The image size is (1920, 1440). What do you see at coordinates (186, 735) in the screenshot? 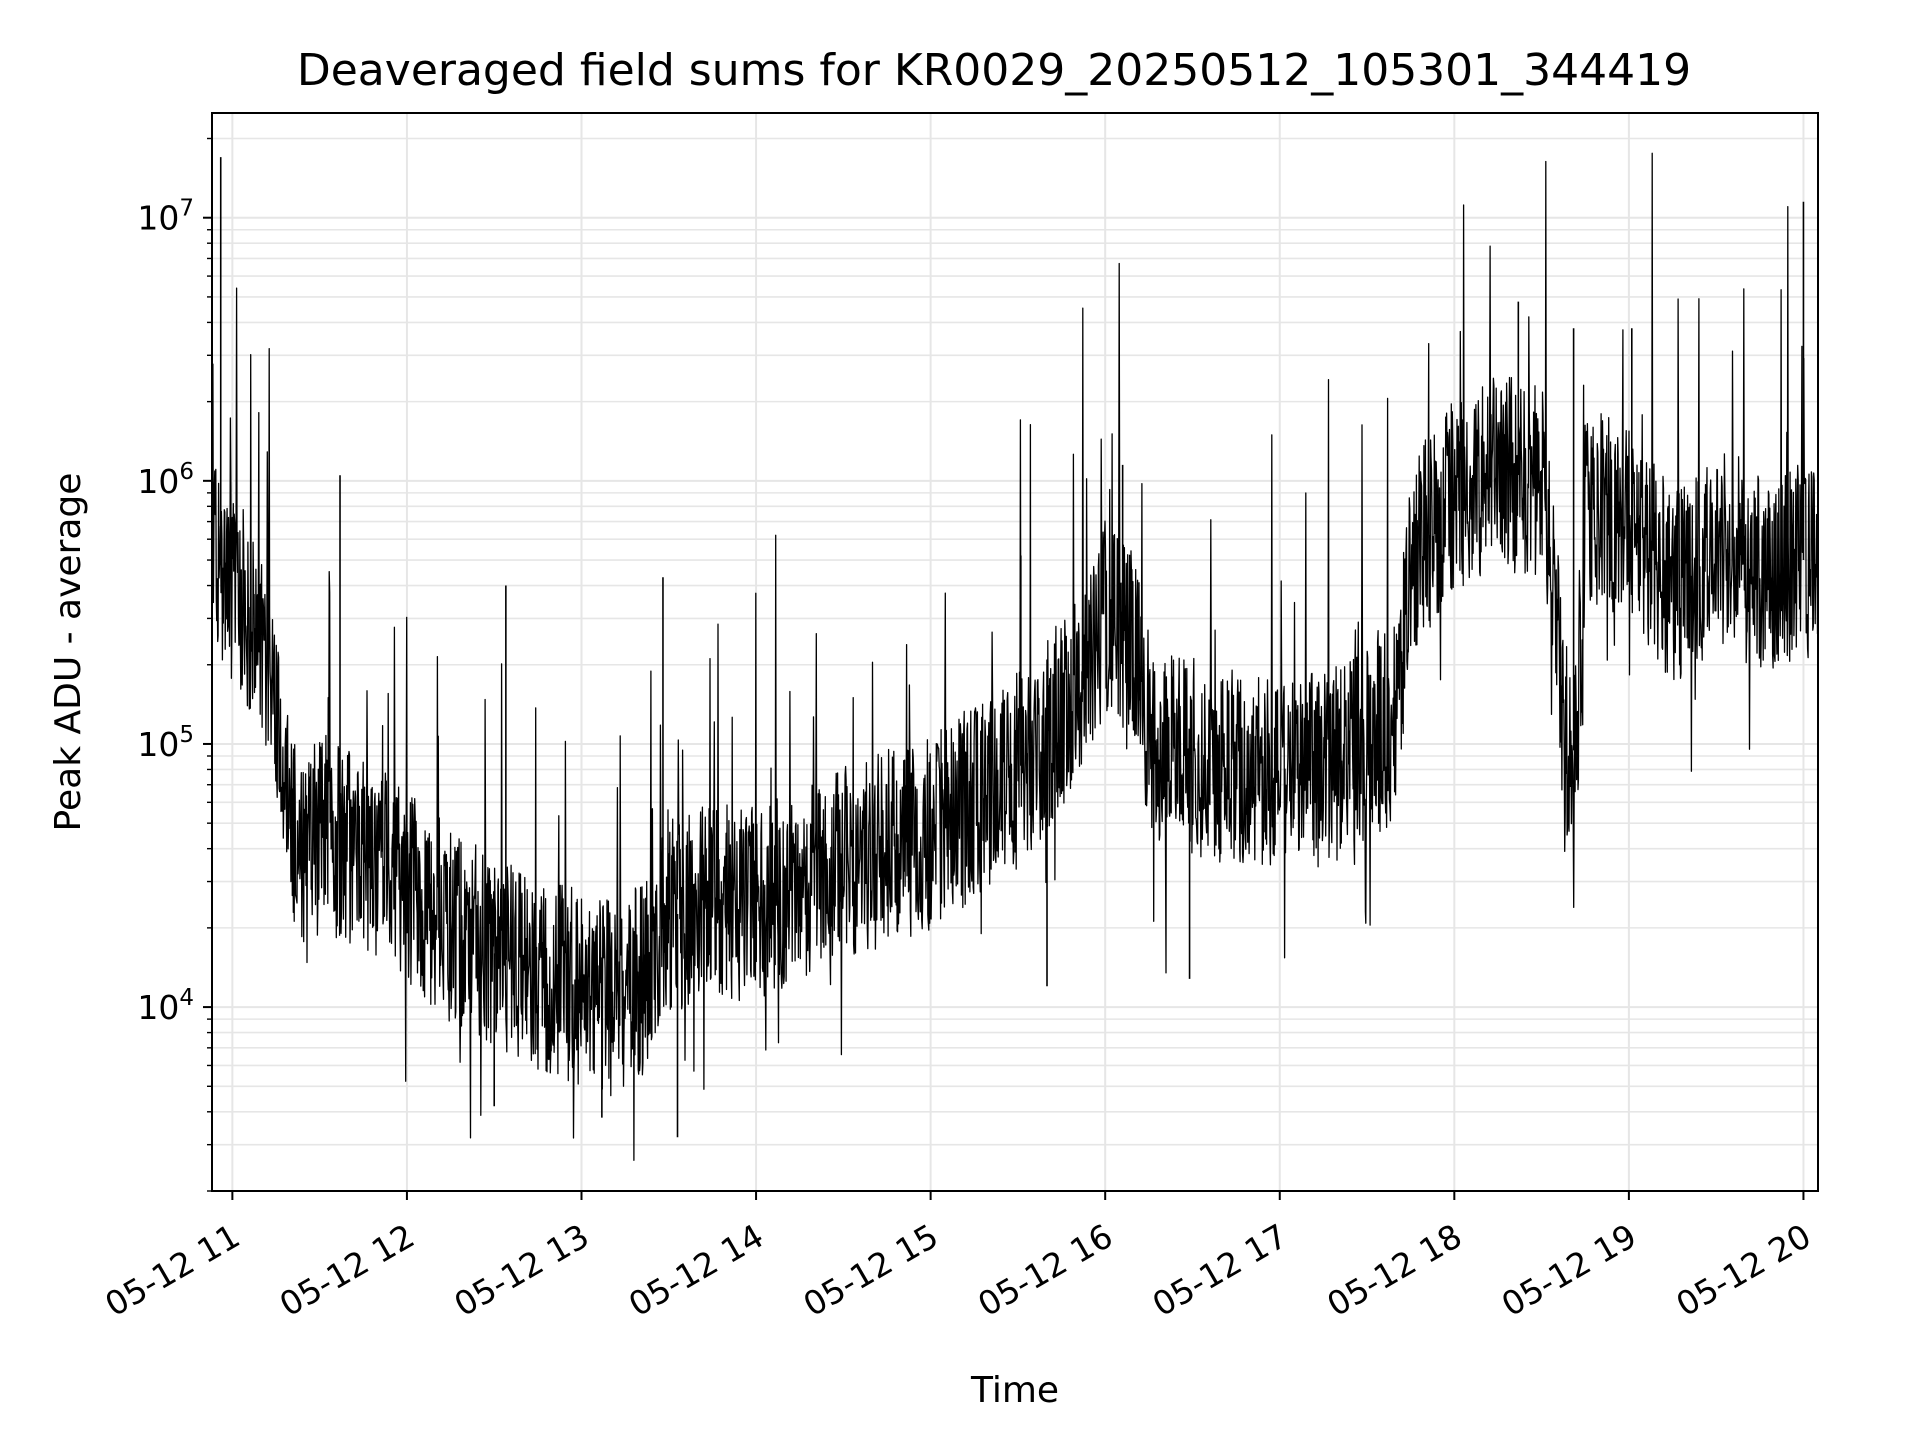
I see `y-tick-exponent: 5` at bounding box center [186, 735].